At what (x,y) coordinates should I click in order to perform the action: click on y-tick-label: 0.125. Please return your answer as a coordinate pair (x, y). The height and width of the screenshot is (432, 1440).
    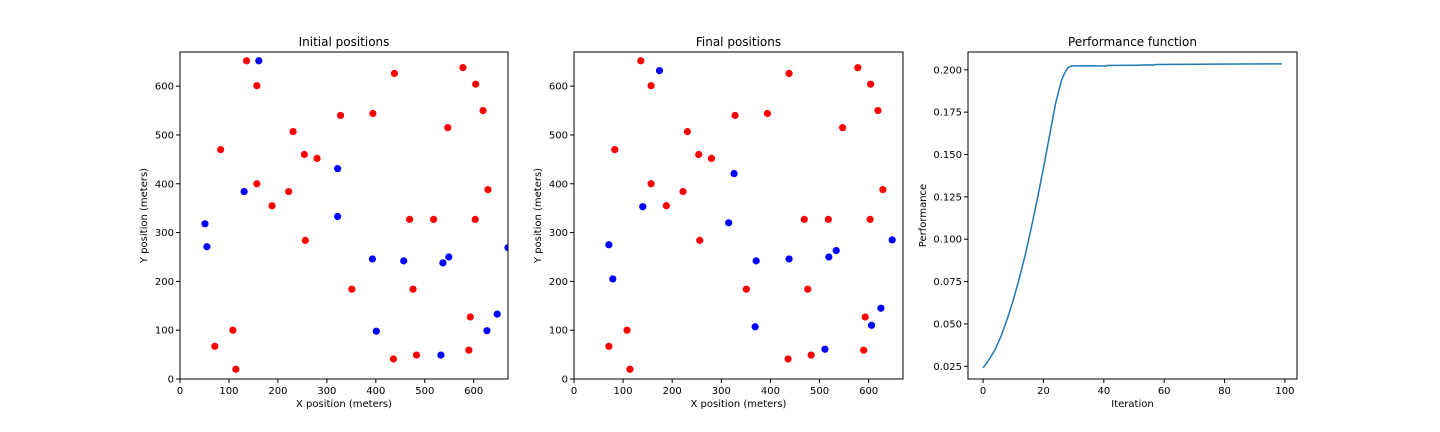
    Looking at the image, I should click on (947, 197).